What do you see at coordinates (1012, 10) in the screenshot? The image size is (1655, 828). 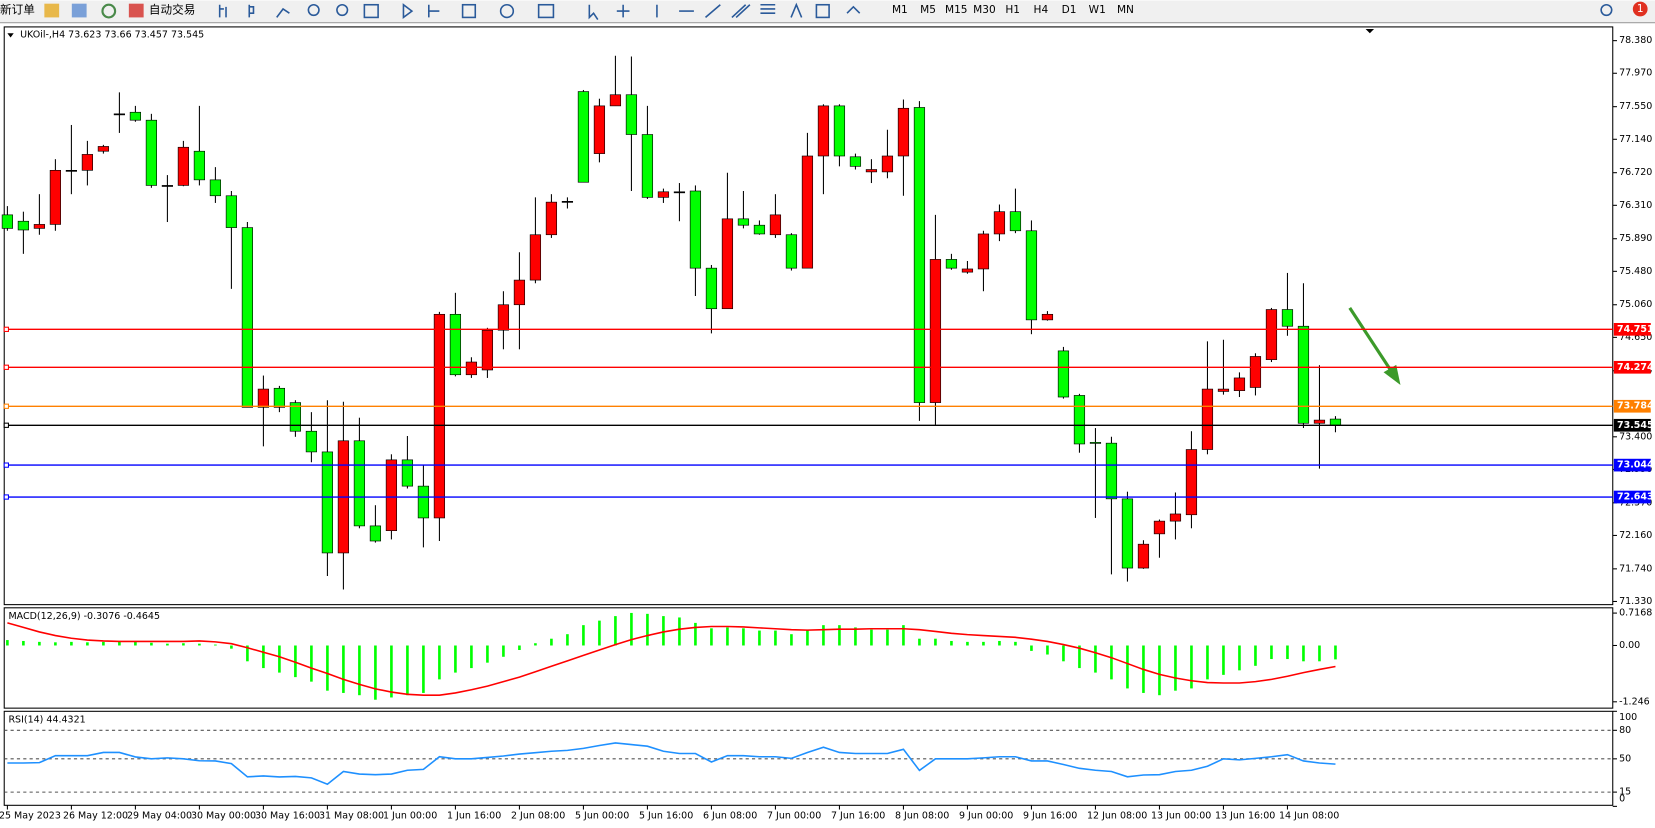 I see `timeframe-button: H1` at bounding box center [1012, 10].